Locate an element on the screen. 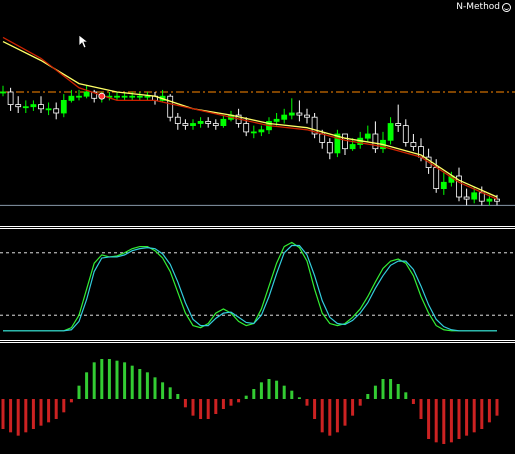 The width and height of the screenshot is (515, 454). brand-label: N-Method is located at coordinates (483, 7).